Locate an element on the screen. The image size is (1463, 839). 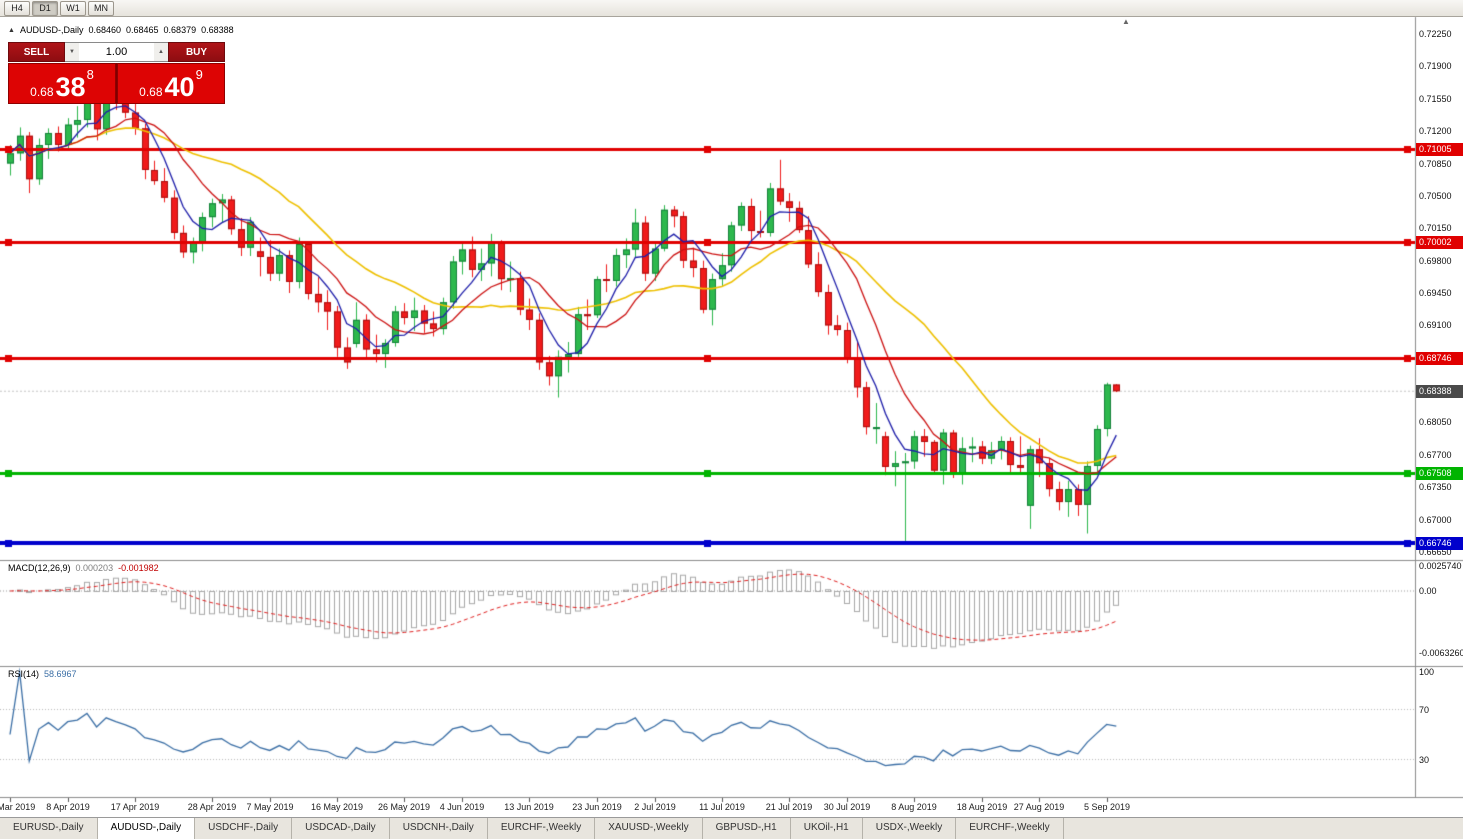
time-axis-label: 16 May 2019 is located at coordinates (337, 807).